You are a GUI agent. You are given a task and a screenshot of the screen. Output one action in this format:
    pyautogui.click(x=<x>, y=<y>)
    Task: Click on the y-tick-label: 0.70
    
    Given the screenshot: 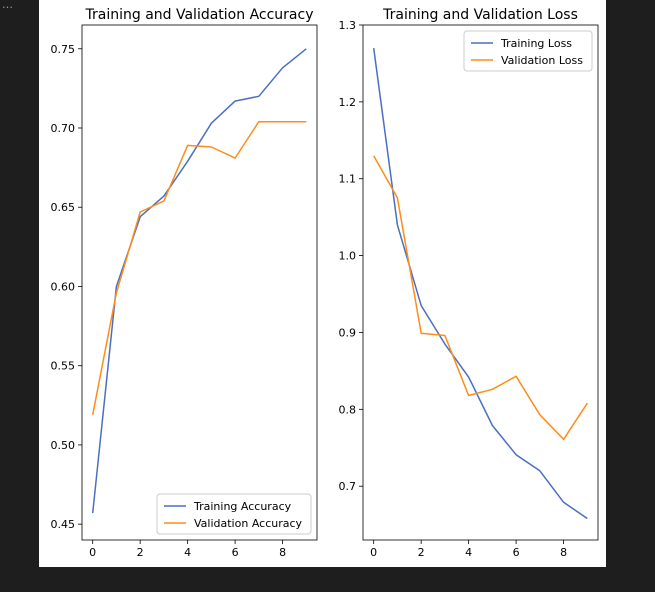 What is the action you would take?
    pyautogui.click(x=63, y=128)
    